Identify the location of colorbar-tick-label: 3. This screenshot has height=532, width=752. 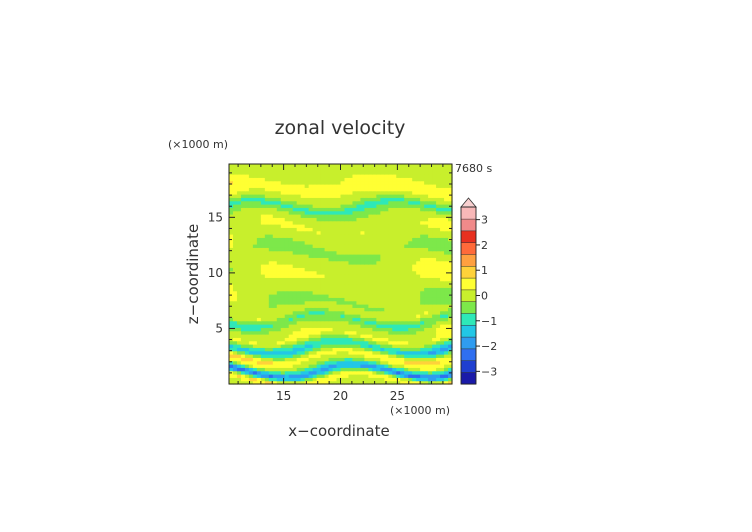
(484, 220).